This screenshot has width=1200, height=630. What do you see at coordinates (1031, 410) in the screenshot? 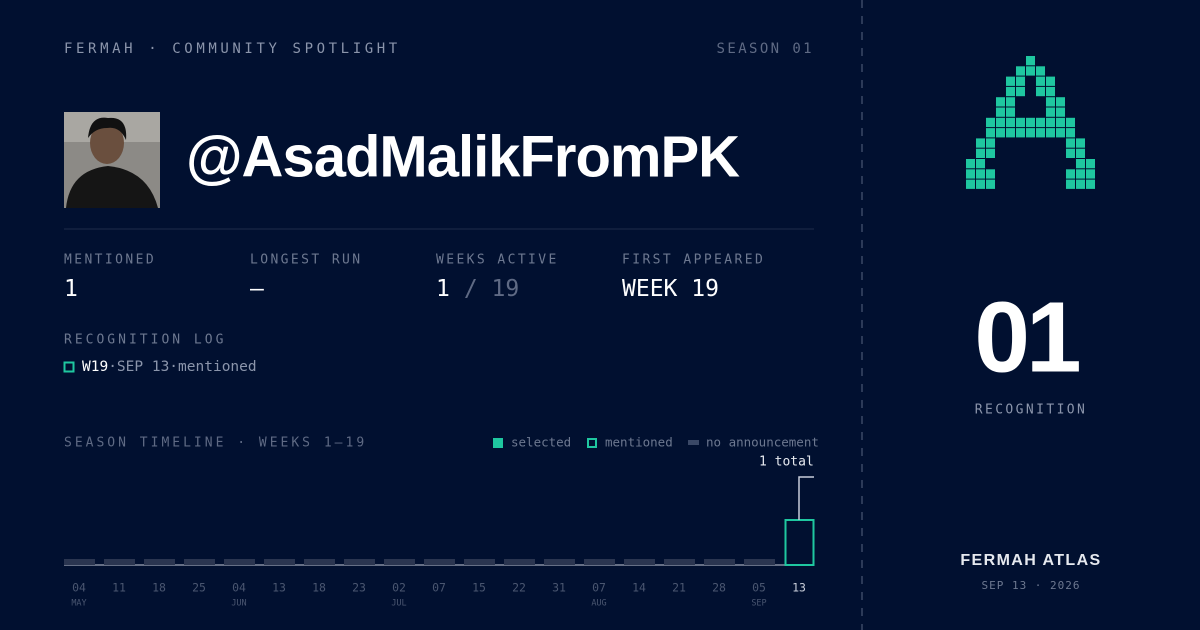
I see `recognition-label: RECOGNITION` at bounding box center [1031, 410].